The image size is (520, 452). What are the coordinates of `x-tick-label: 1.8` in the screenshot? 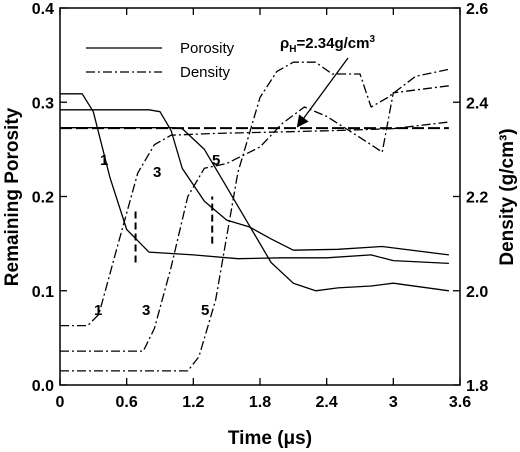 It's located at (260, 402).